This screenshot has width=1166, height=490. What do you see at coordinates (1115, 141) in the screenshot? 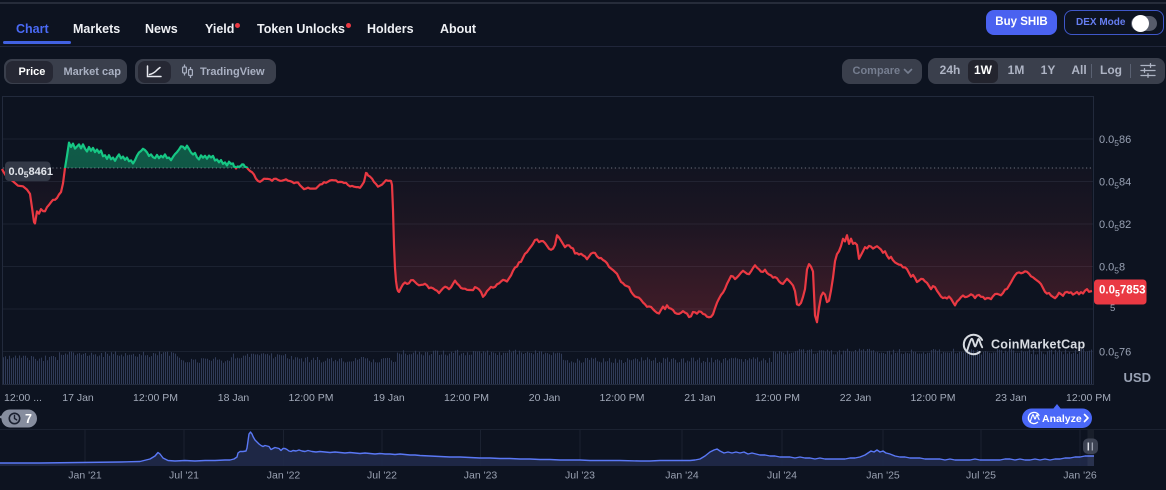
I see `svg-text: 0.0586` at bounding box center [1115, 141].